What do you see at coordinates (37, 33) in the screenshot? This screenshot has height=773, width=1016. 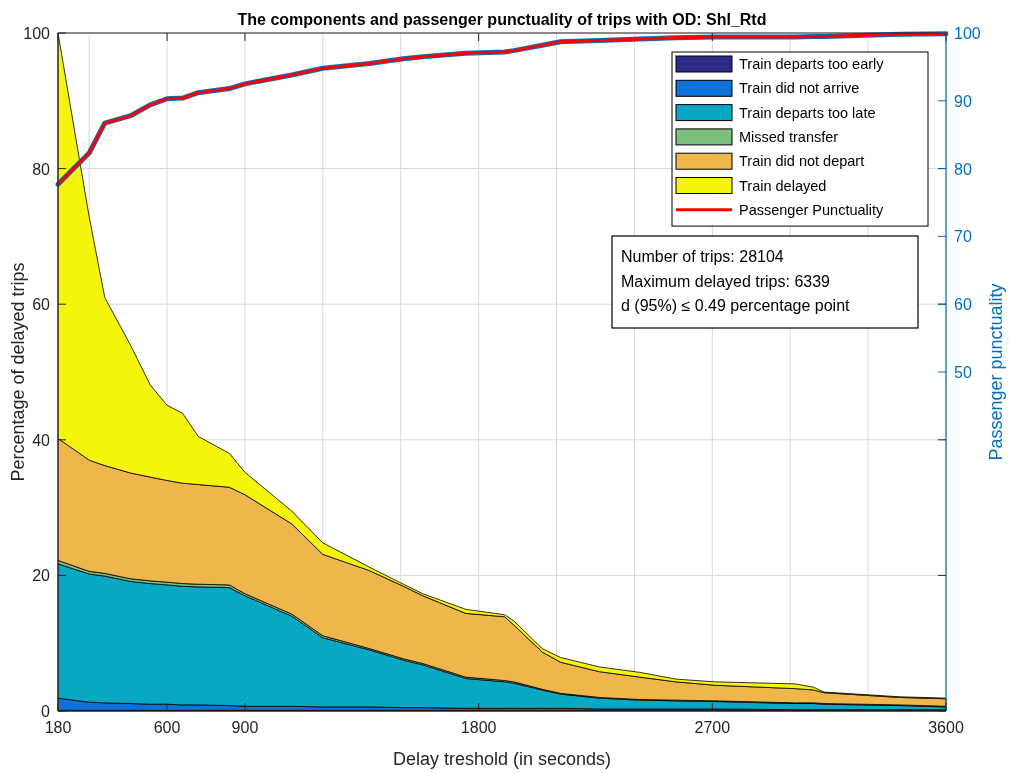 I see `y-tick-label: 100` at bounding box center [37, 33].